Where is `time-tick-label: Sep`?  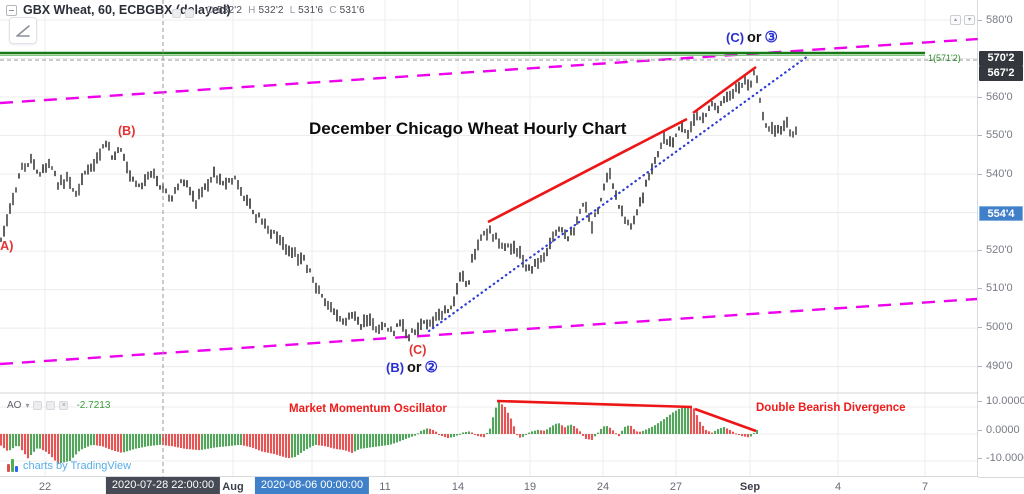 time-tick-label: Sep is located at coordinates (750, 487).